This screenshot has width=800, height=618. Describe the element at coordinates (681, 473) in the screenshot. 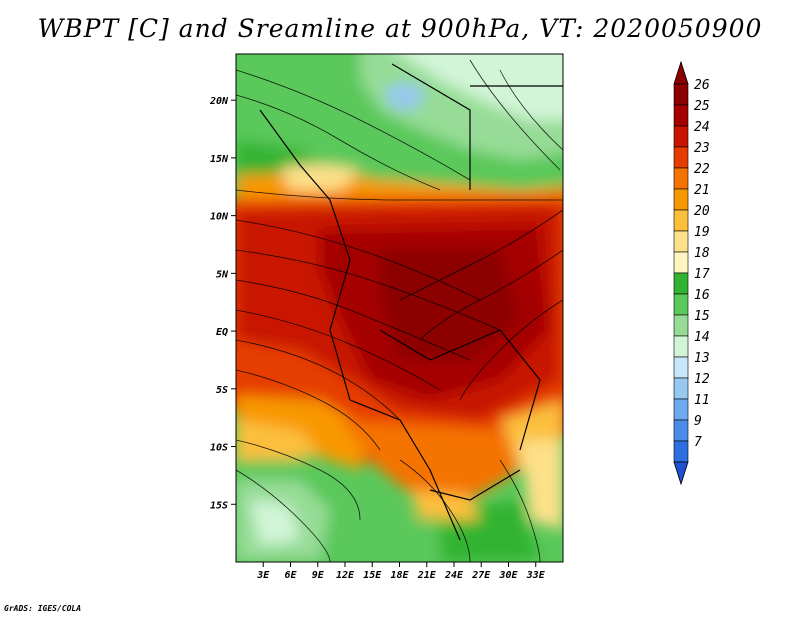

I see `colorbar-bottom-arrow` at that location.